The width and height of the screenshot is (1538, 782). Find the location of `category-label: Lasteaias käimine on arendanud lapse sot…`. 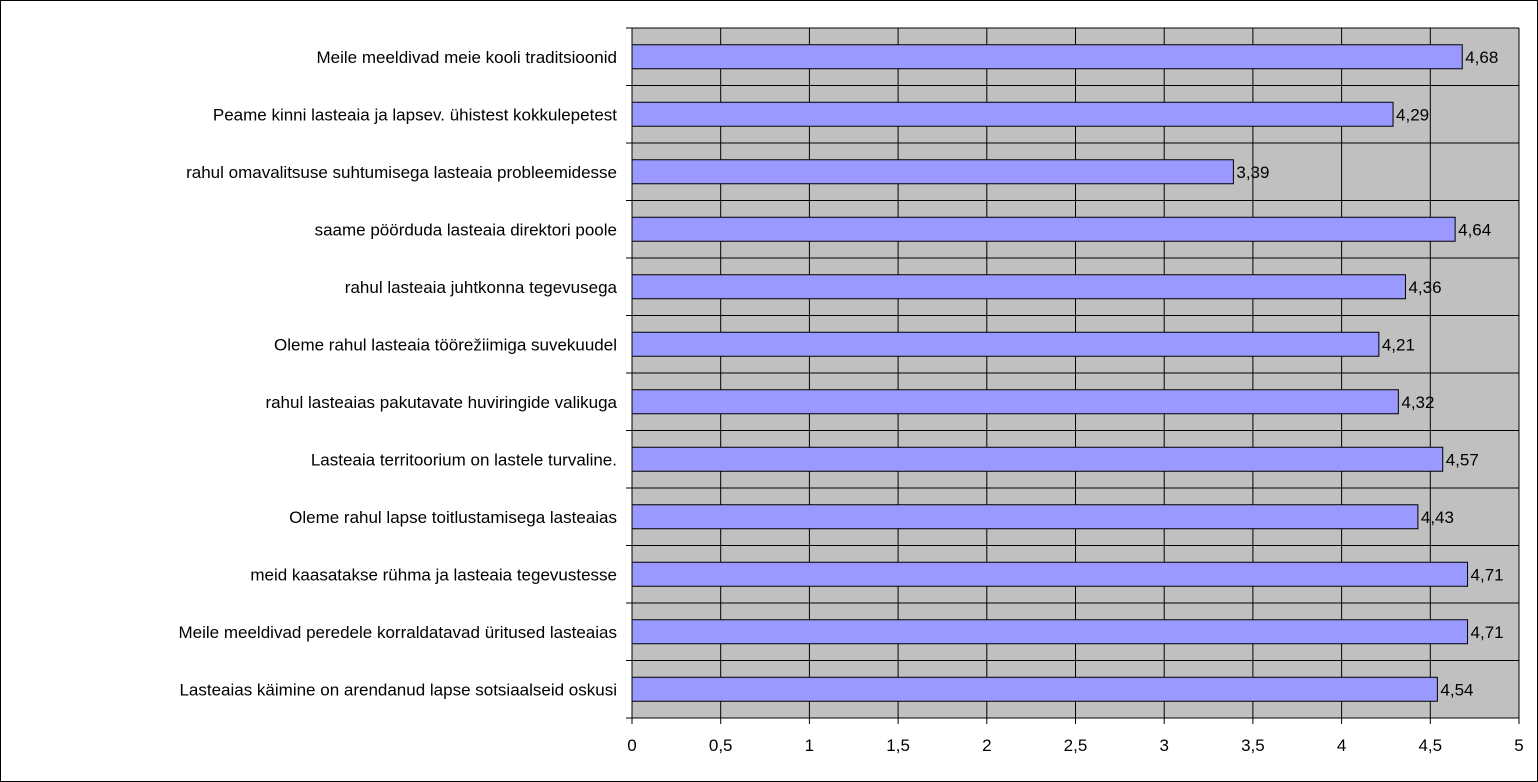

category-label: Lasteaias käimine on arendanud lapse sot… is located at coordinates (398, 689).